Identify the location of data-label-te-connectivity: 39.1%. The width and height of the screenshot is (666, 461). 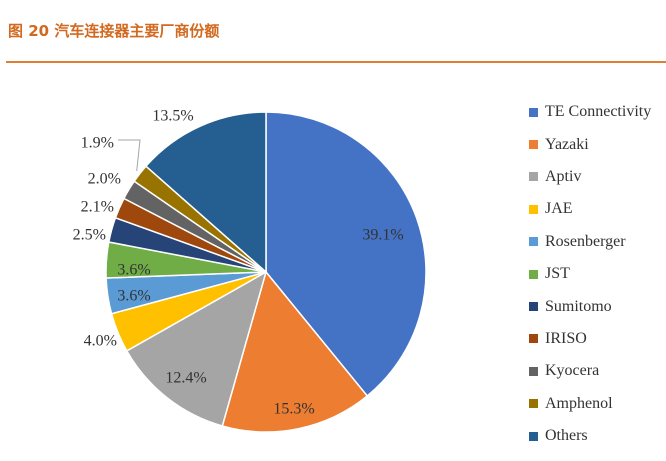
(382, 235).